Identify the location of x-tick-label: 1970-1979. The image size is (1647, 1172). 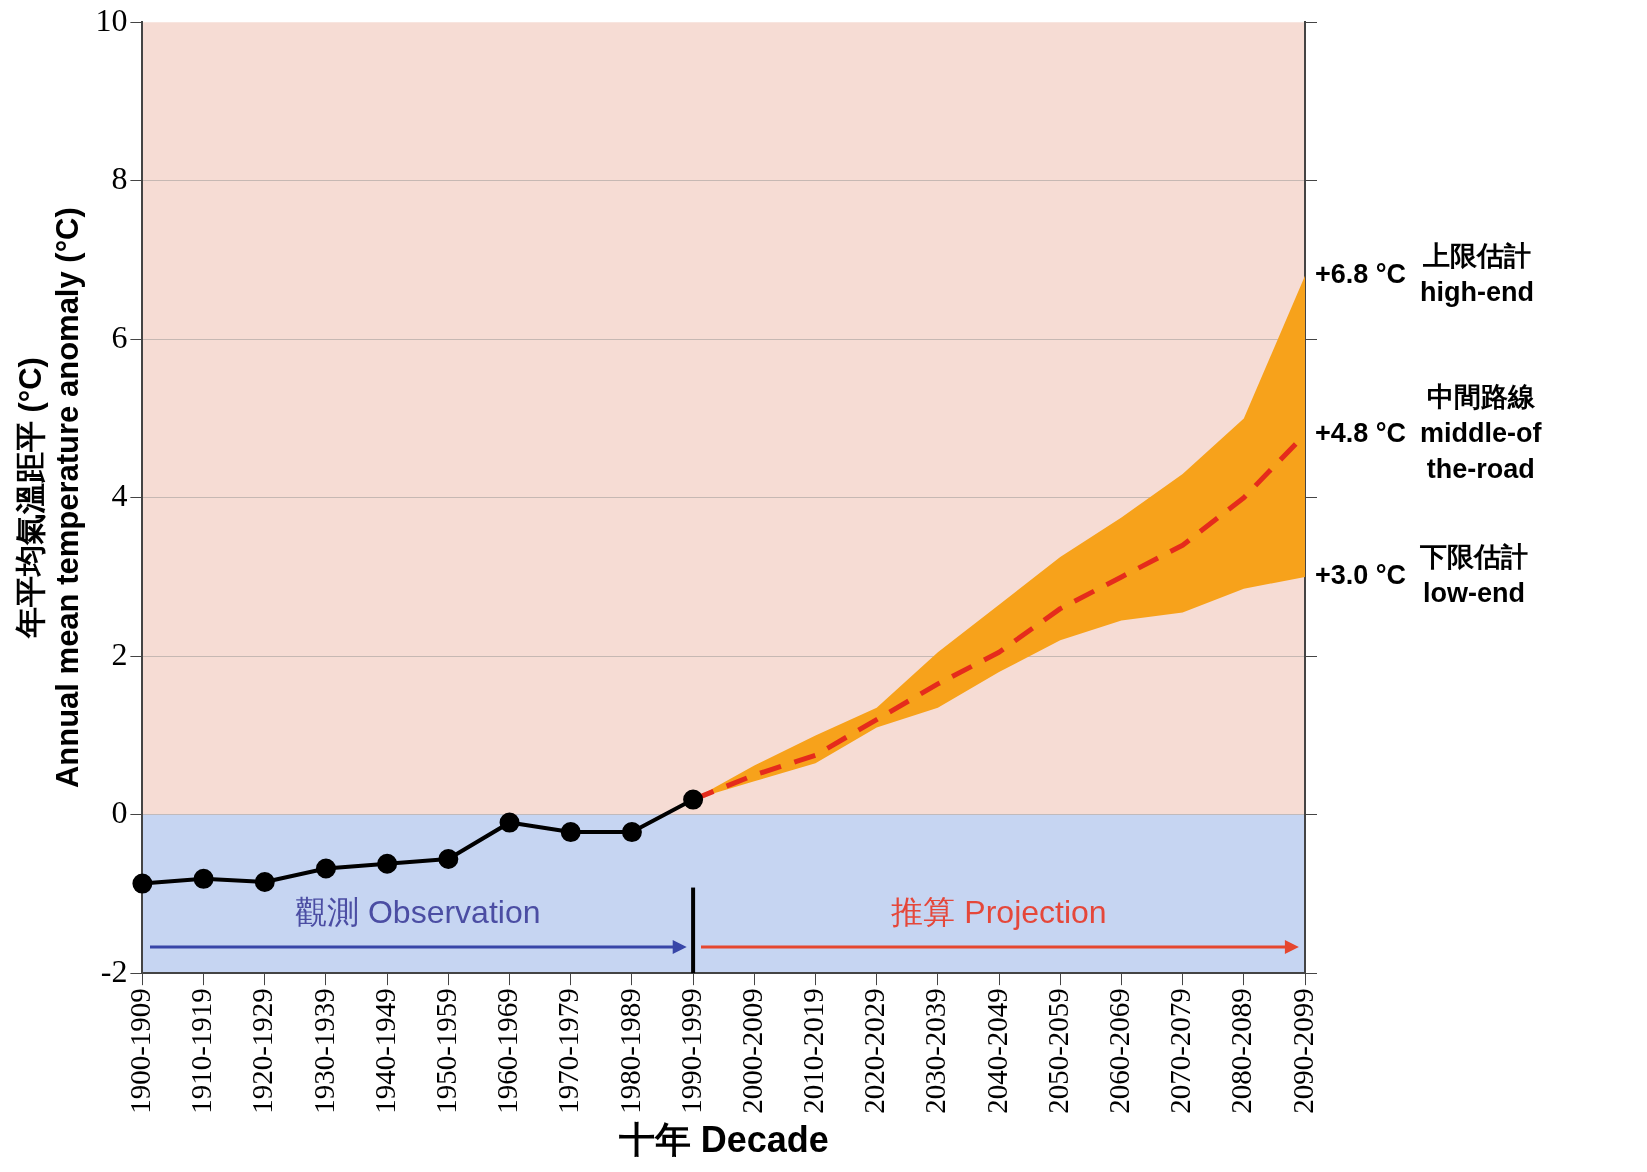
(568, 1051).